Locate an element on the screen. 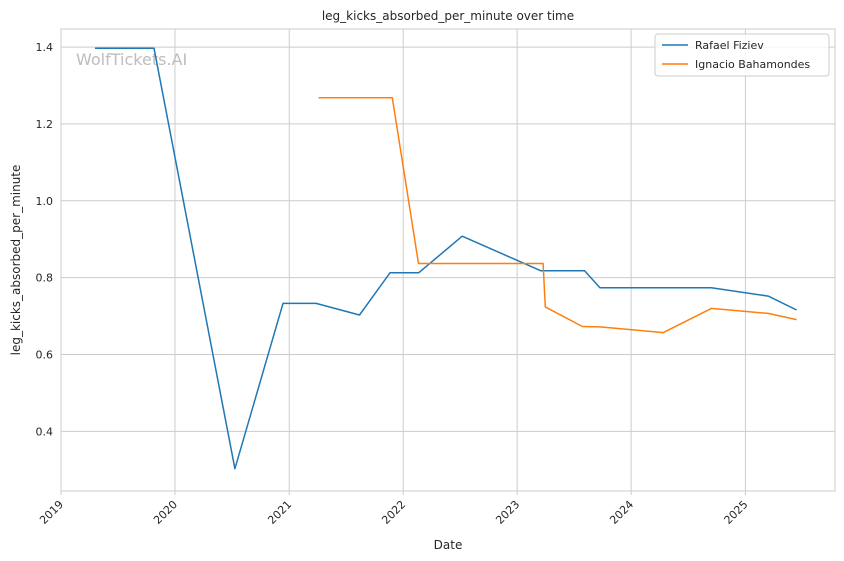 The width and height of the screenshot is (844, 561). watermark: WolfTickets.AI is located at coordinates (131, 59).